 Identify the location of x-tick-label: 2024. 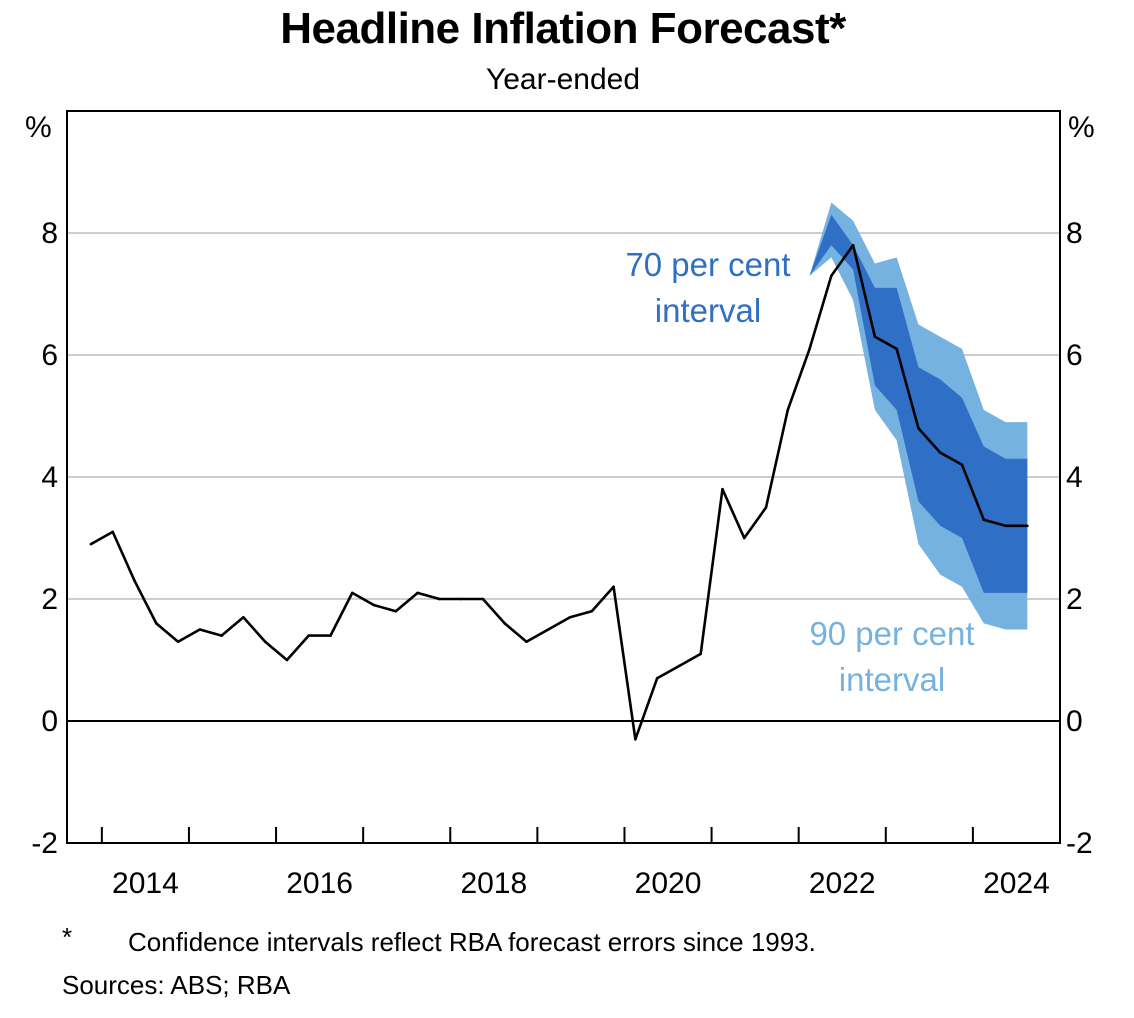
(1016, 883).